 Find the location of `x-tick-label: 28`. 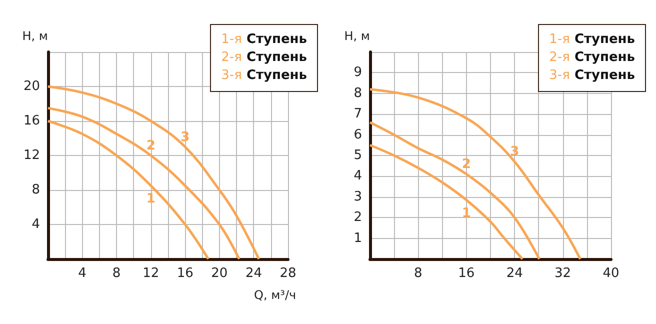

x-tick-label: 28 is located at coordinates (288, 273).